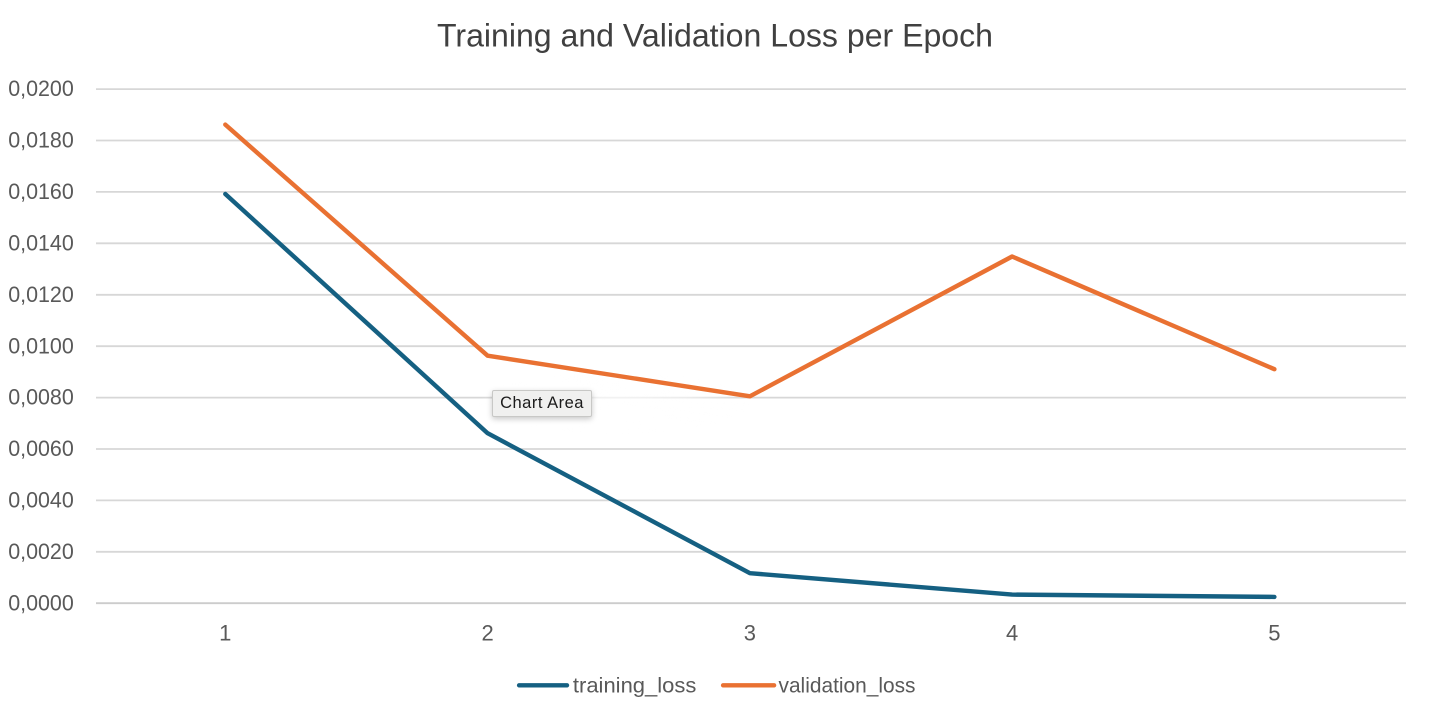  Describe the element at coordinates (715, 35) in the screenshot. I see `svg-text:Training and Validation Loss p: Training and Validation Loss per Epoch` at that location.